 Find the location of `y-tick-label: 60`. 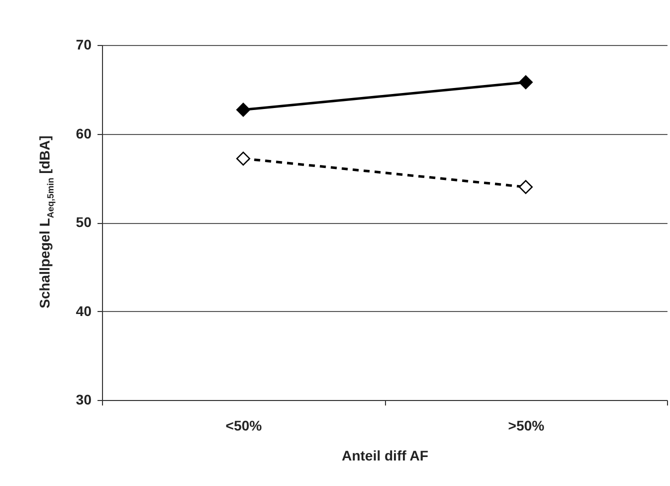

y-tick-label: 60 is located at coordinates (84, 133).